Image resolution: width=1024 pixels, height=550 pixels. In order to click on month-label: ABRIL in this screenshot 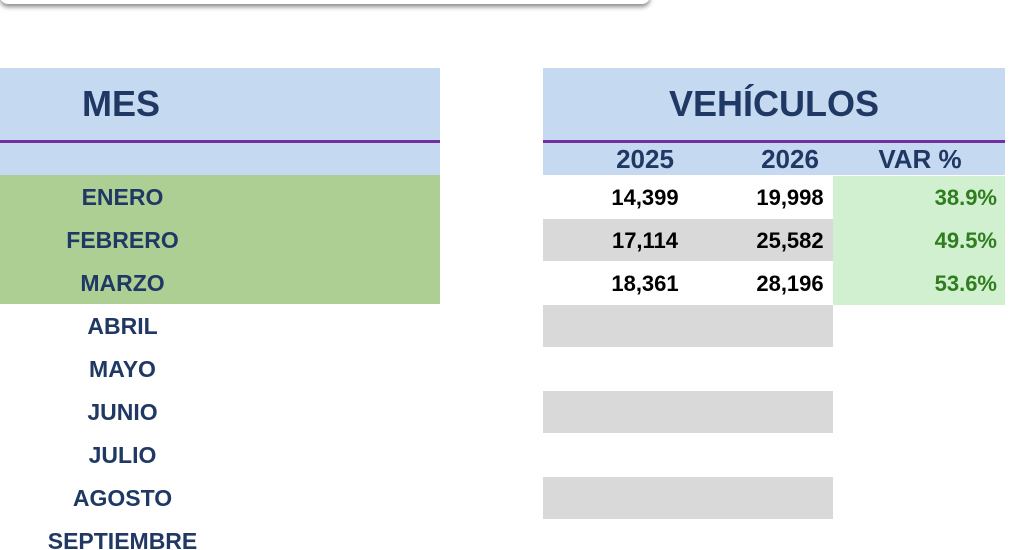, I will do `click(122, 326)`.